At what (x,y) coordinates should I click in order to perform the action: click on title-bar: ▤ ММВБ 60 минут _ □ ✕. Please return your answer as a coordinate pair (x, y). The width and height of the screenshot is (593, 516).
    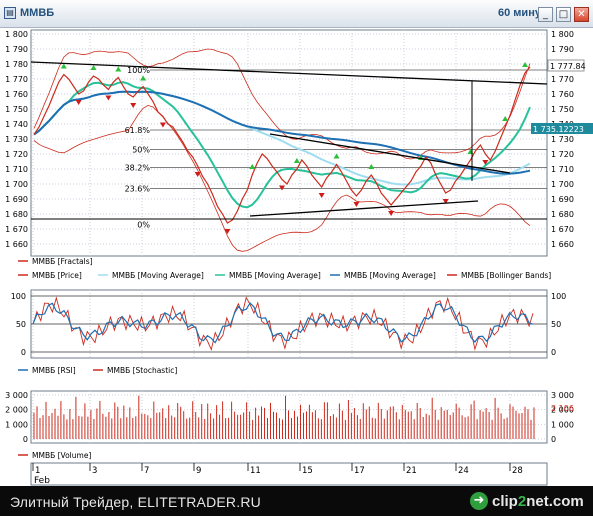
    Looking at the image, I should click on (296, 14).